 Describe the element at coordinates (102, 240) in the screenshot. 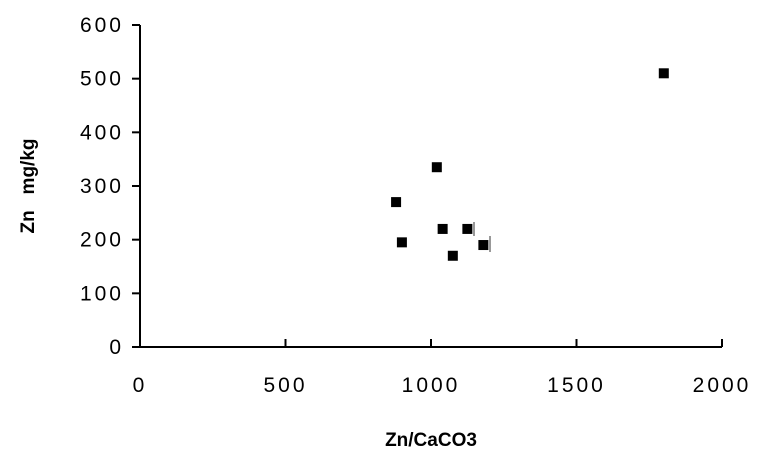

I see `y-tick-label: 200` at that location.